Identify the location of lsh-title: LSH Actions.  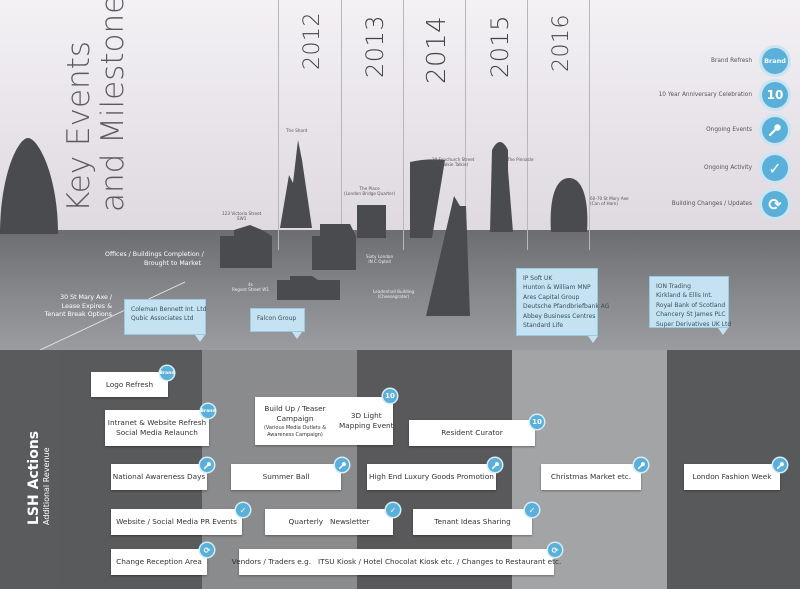
(34, 477).